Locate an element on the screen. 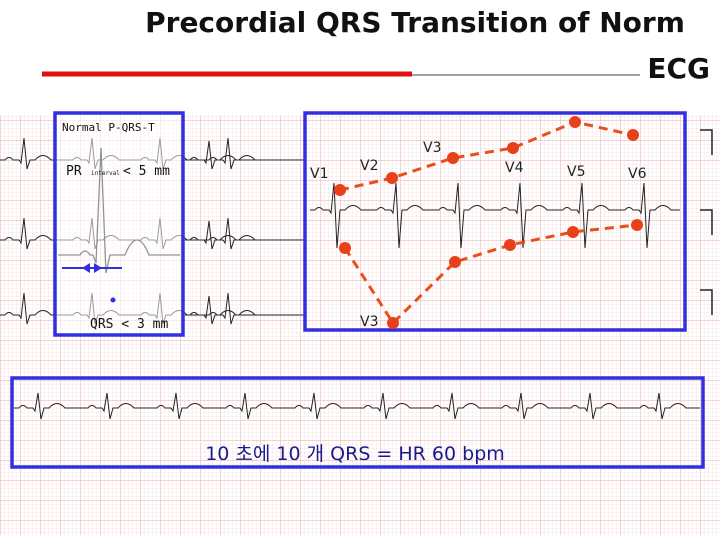 The height and width of the screenshot is (540, 720). pr-value: < 5 mm is located at coordinates (146, 171).